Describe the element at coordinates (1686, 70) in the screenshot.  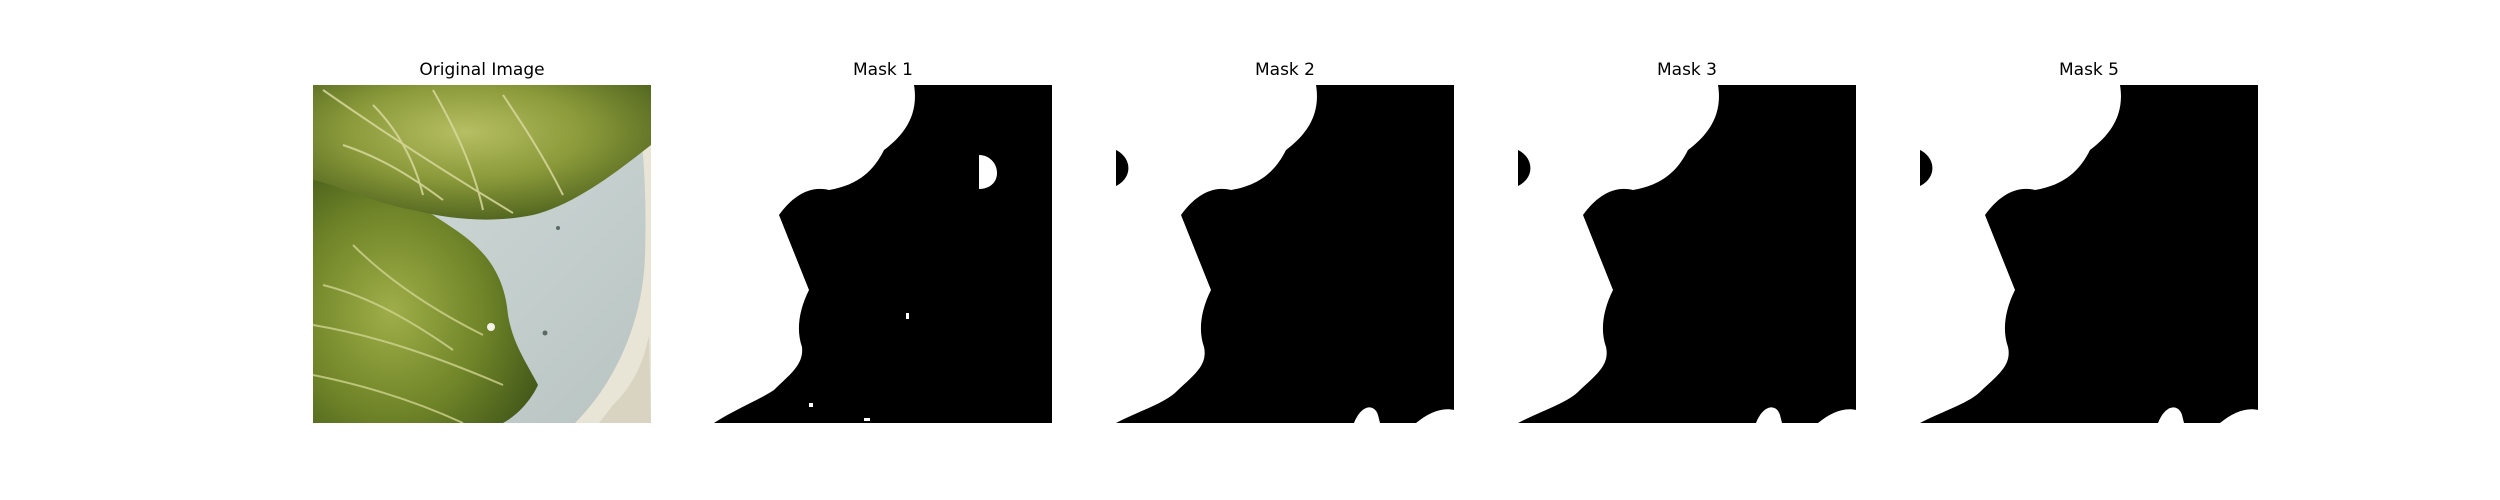
I see `panel-title: Mask 3` at that location.